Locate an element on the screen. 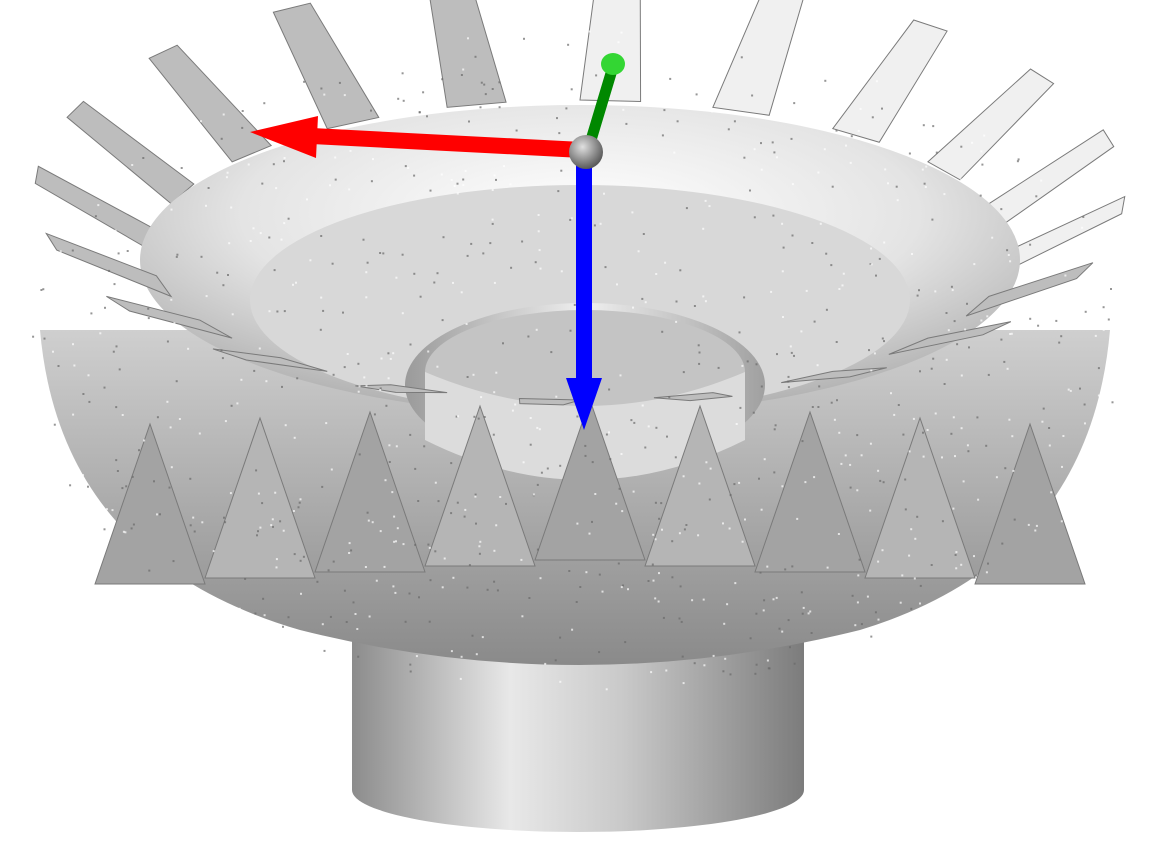  axes-gizmo is located at coordinates (437, 241).